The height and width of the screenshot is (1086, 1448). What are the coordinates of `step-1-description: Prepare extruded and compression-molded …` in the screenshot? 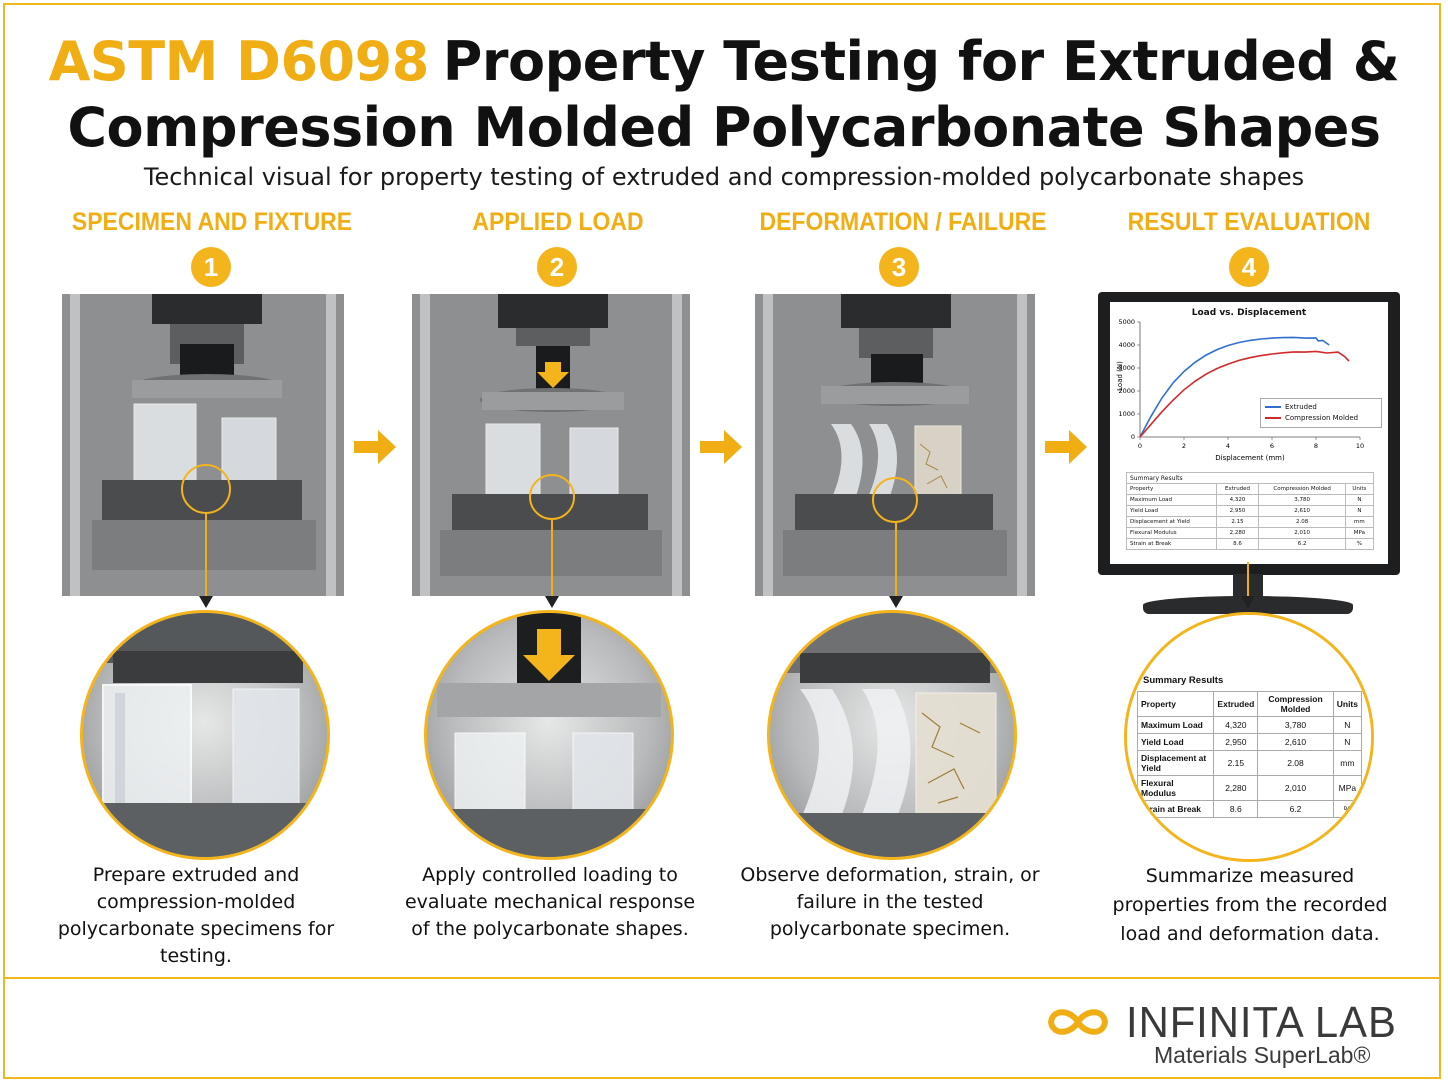 It's located at (196, 915).